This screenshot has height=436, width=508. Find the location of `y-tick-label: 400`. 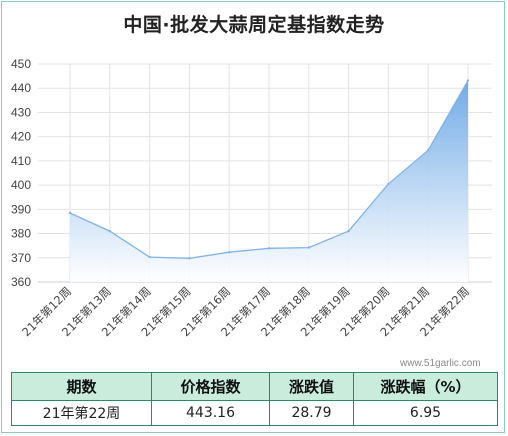

y-tick-label: 400 is located at coordinates (21, 185).